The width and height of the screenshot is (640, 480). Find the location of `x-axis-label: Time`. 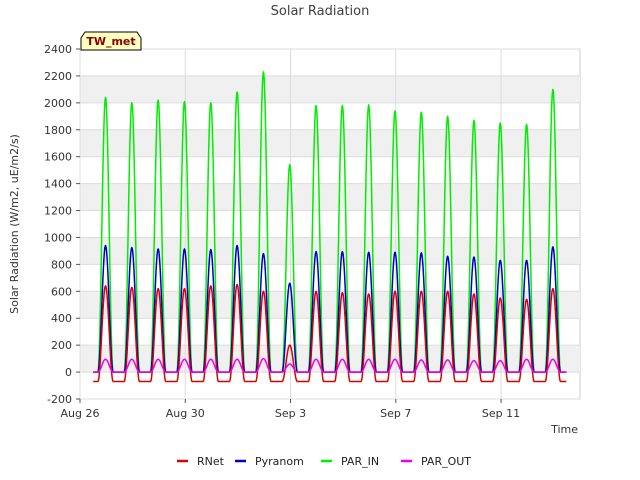

x-axis-label: Time is located at coordinates (564, 429).